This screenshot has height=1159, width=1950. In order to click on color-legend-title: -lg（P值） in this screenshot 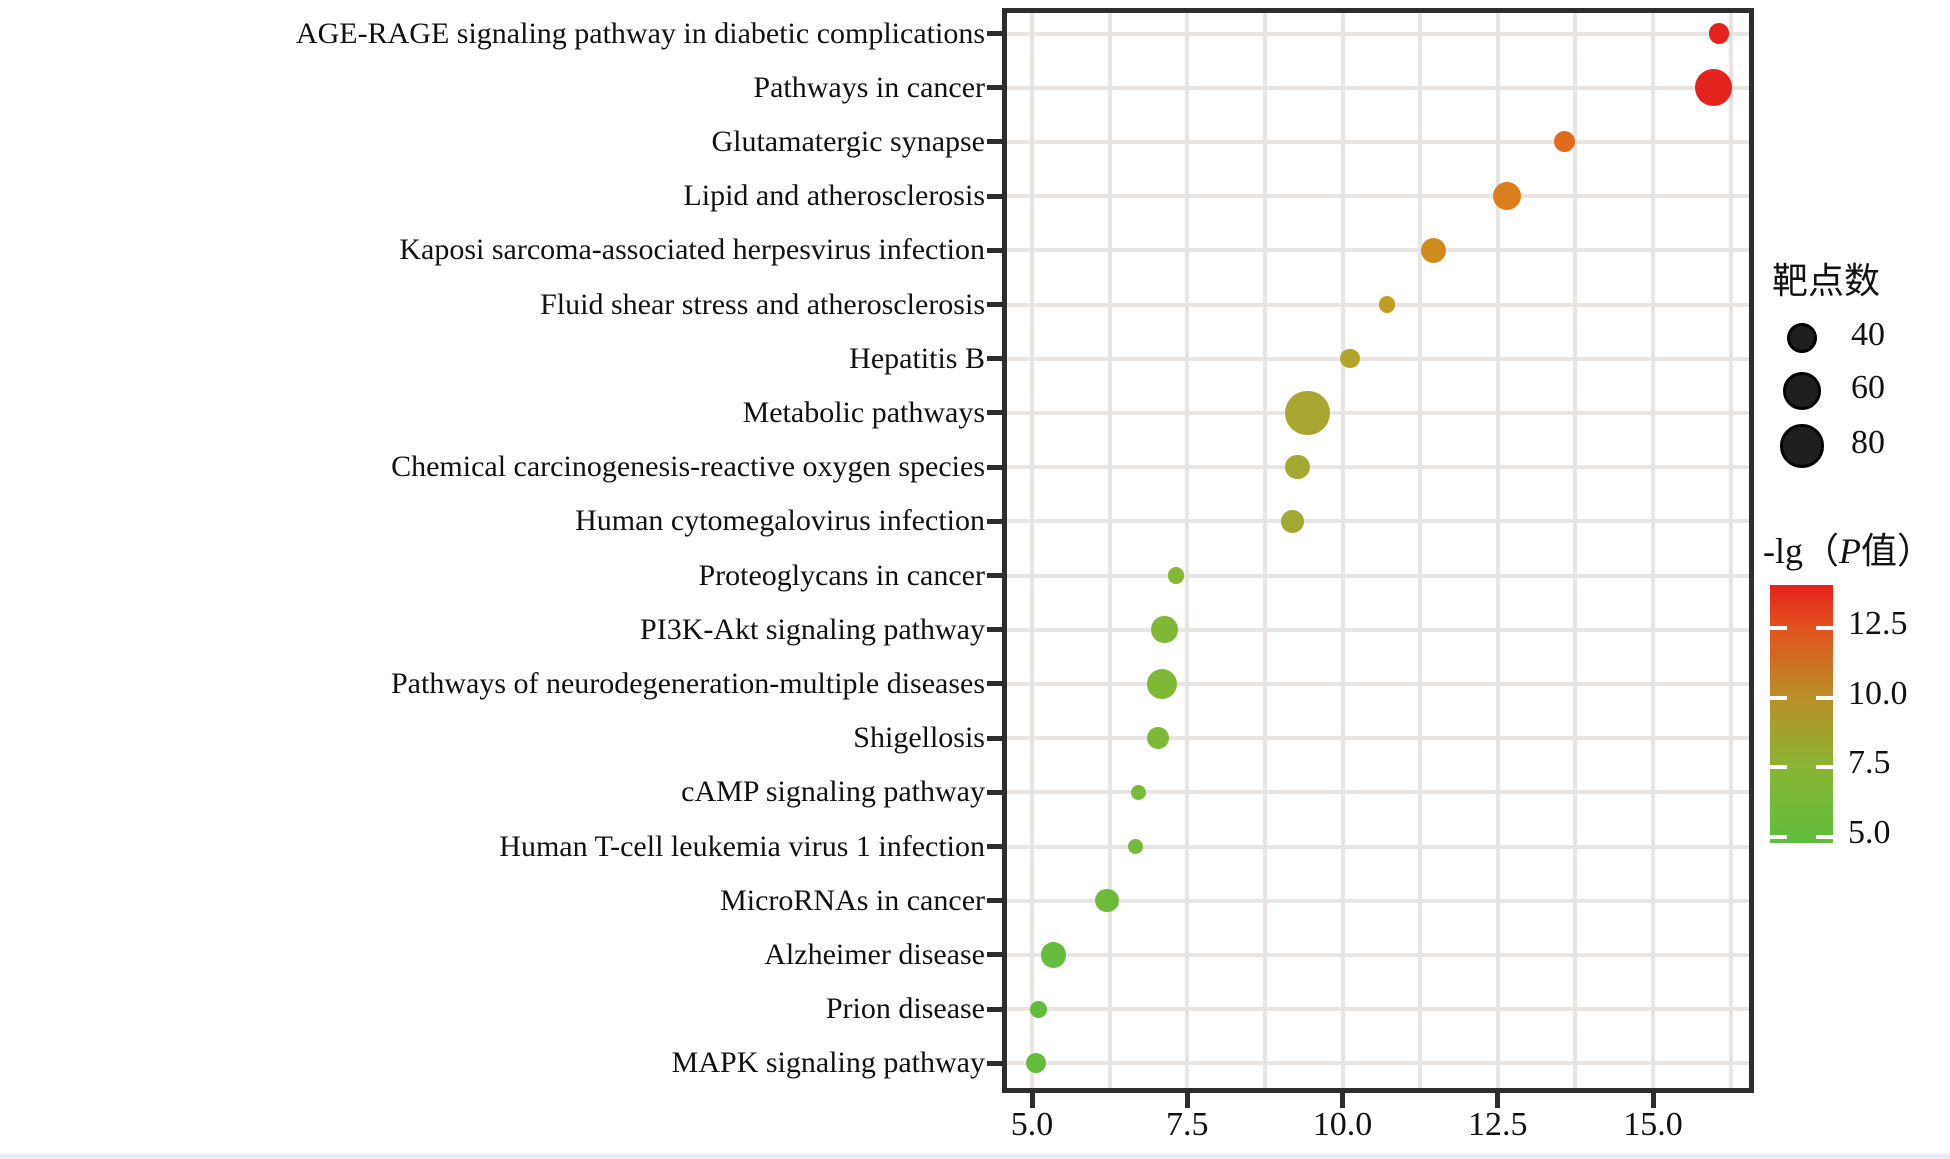, I will do `click(1848, 548)`.